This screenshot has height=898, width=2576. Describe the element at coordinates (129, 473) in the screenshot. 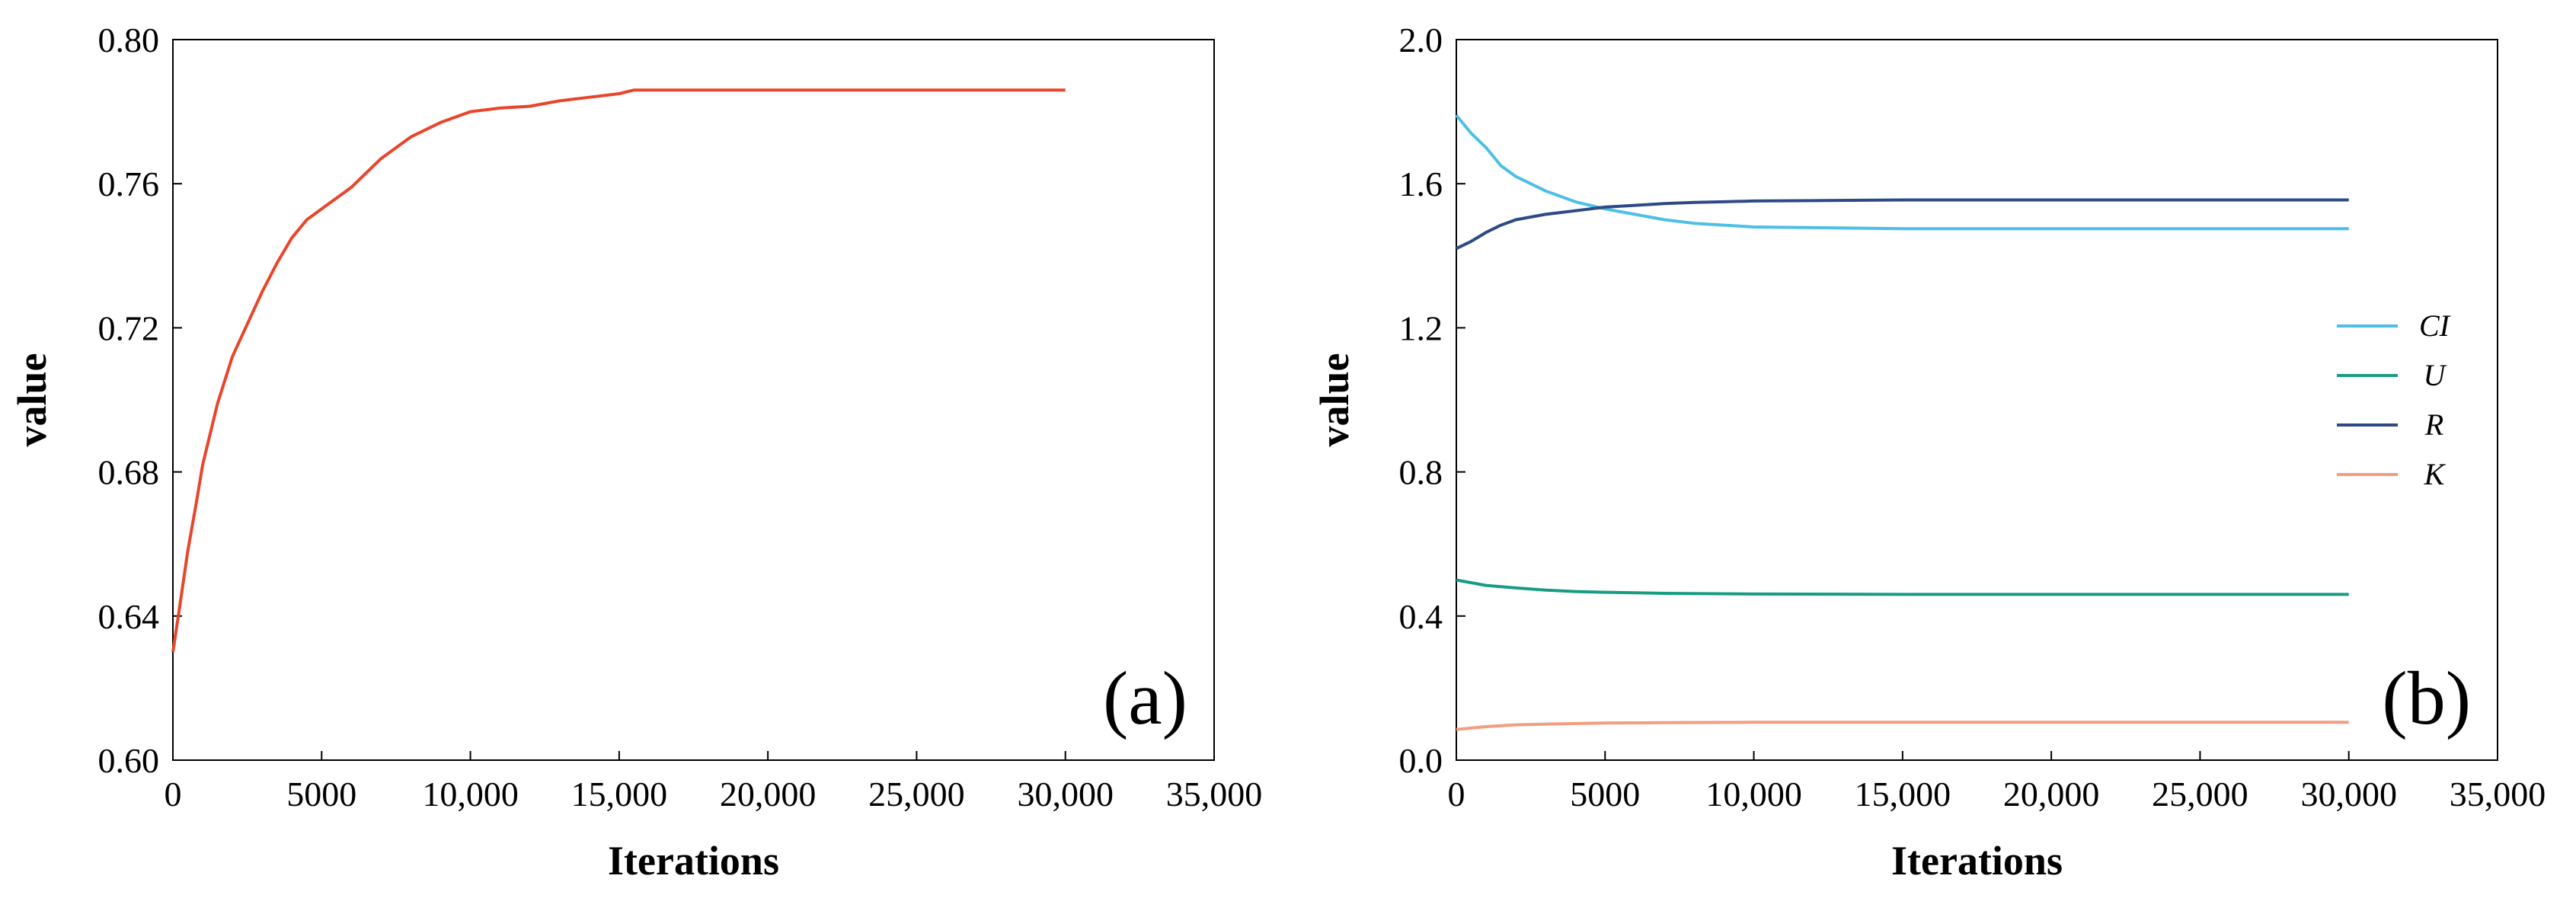

I see `y-tick-label: 0.68` at that location.